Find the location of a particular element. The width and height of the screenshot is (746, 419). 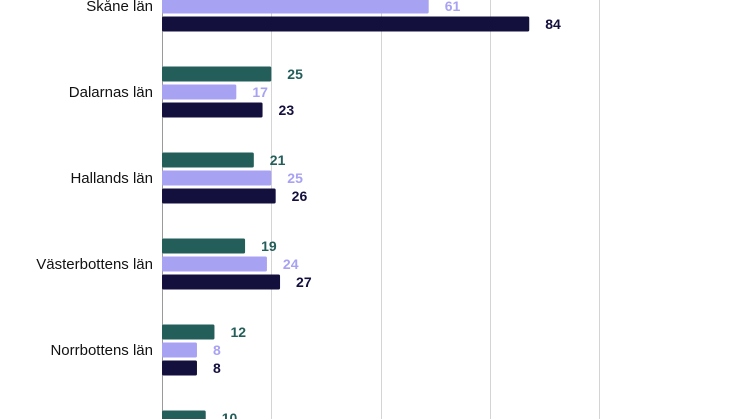

category-label: Skåne län is located at coordinates (119, 7).